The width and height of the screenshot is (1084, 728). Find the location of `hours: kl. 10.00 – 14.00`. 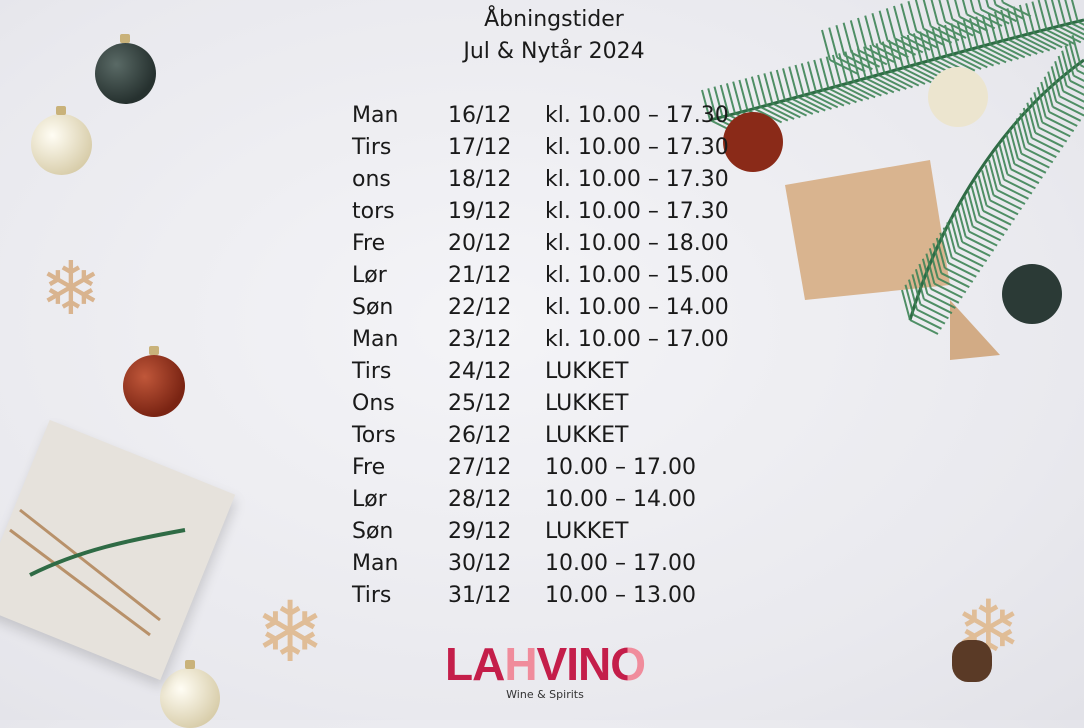

hours: kl. 10.00 – 14.00 is located at coordinates (637, 307).